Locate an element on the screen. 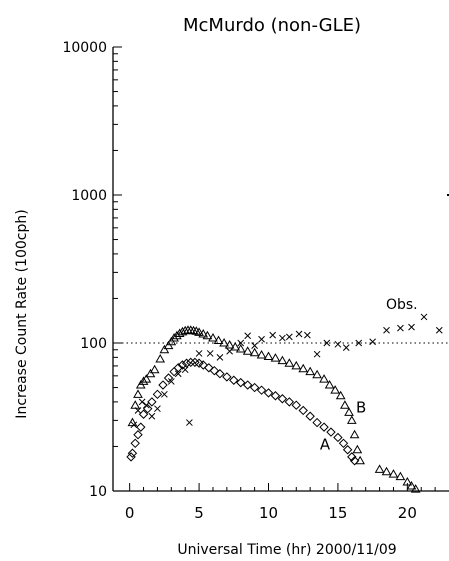 The height and width of the screenshot is (561, 449). x-tick-label: 20 is located at coordinates (407, 513).